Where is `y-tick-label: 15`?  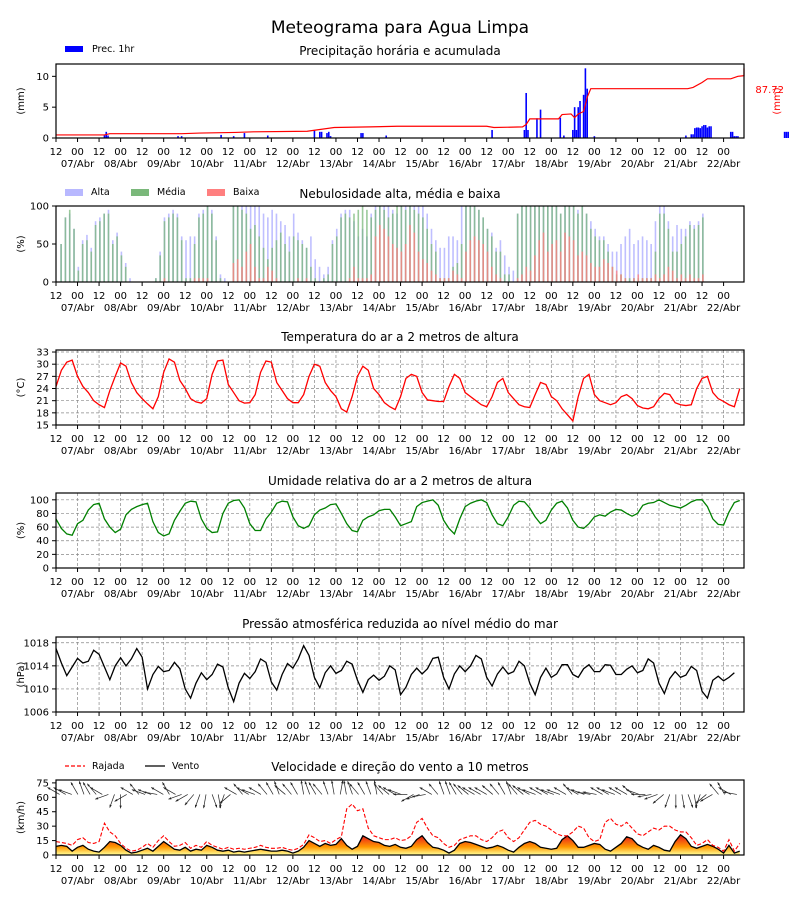 y-tick-label: 15 is located at coordinates (42, 426).